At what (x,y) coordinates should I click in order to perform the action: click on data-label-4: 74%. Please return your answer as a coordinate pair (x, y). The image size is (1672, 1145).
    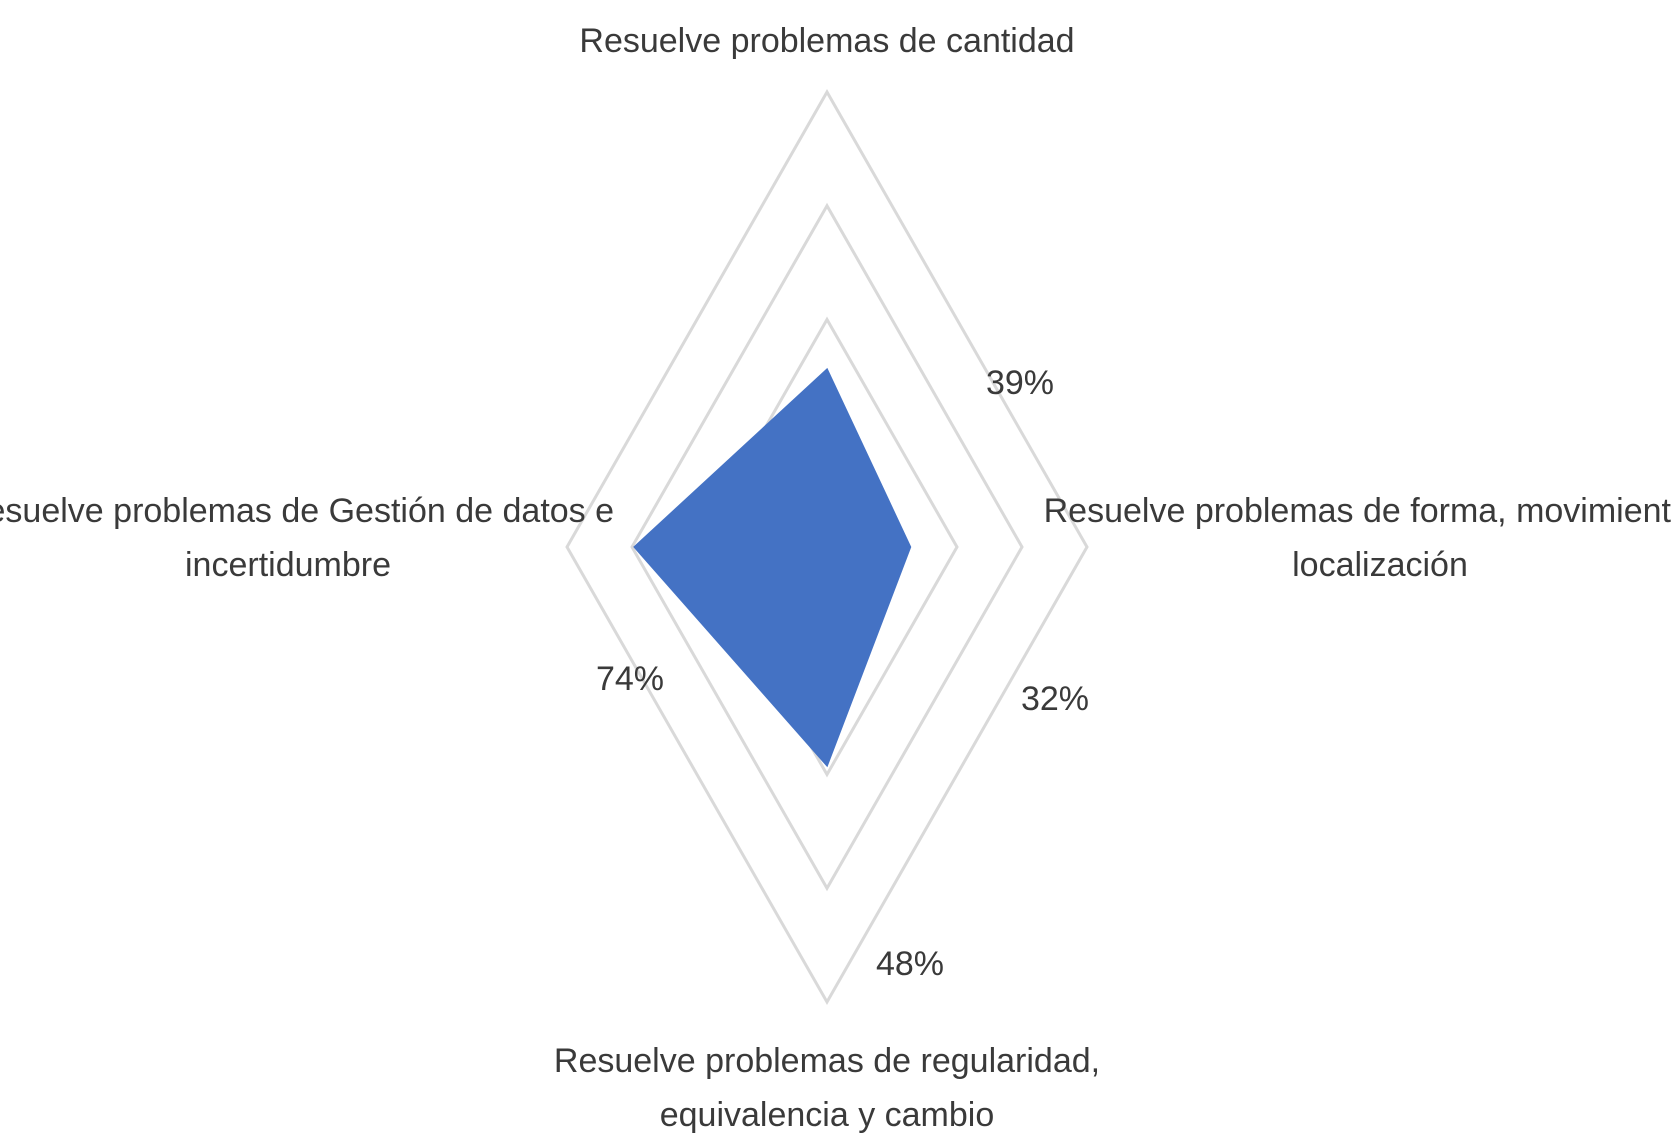
    Looking at the image, I should click on (630, 679).